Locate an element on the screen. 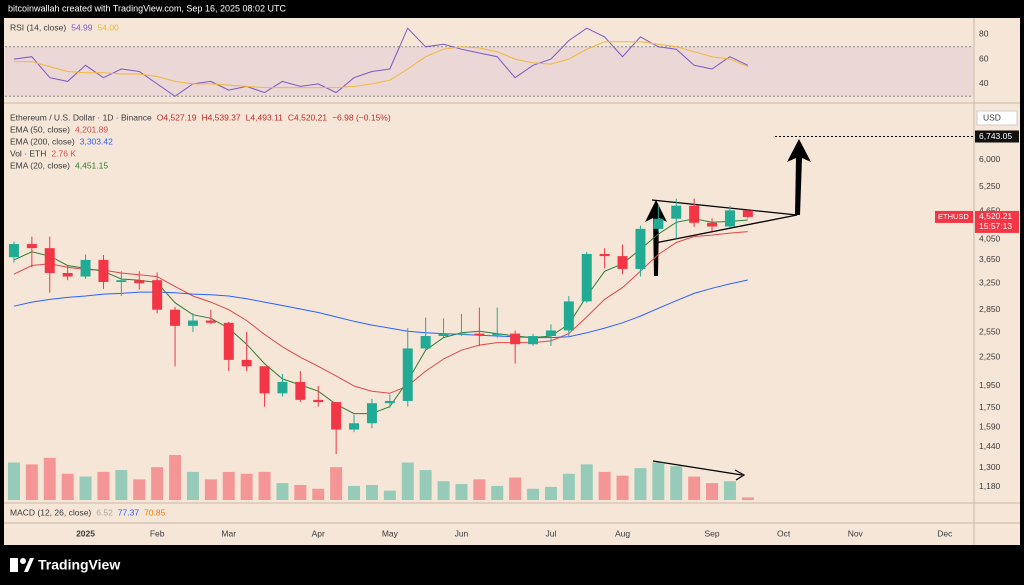  x-tick-label: Feb is located at coordinates (157, 533).